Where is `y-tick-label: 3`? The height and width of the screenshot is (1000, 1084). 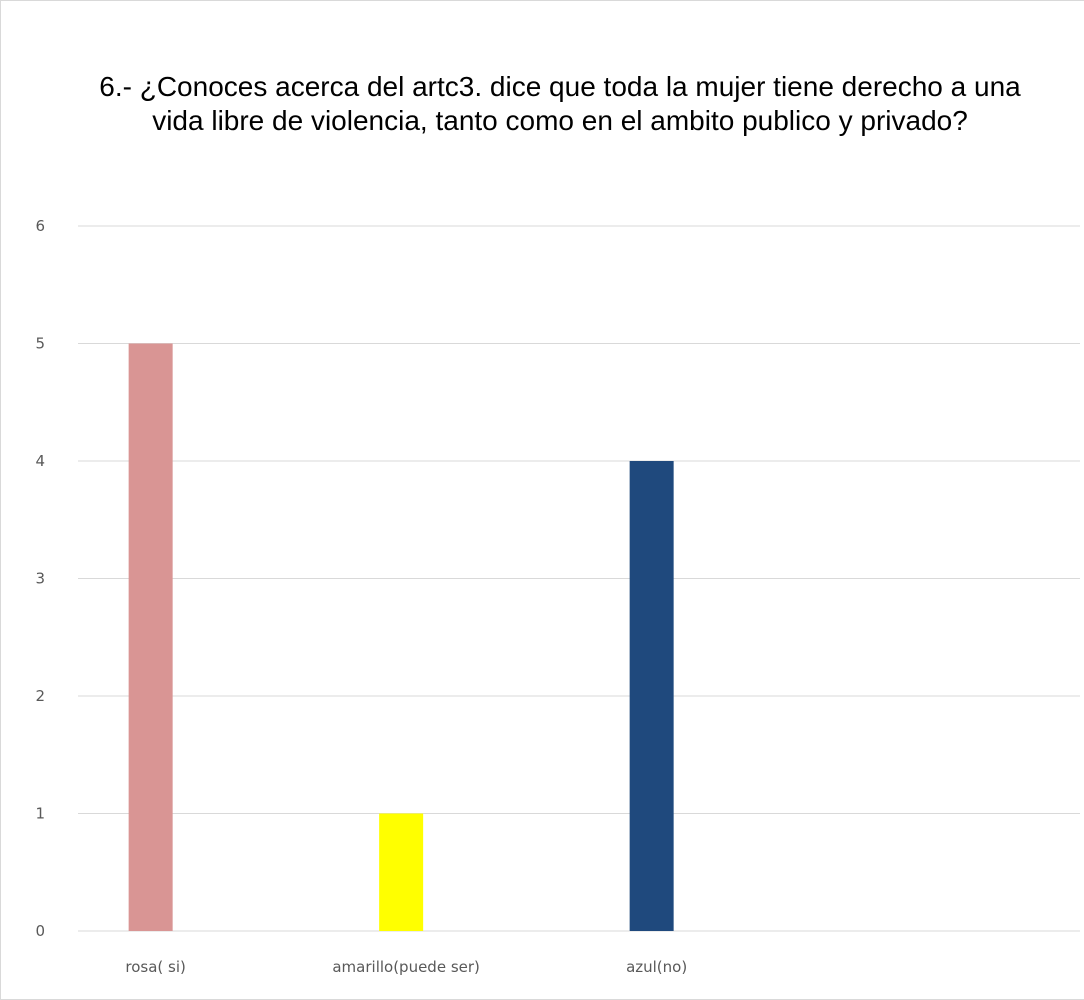 y-tick-label: 3 is located at coordinates (40, 579).